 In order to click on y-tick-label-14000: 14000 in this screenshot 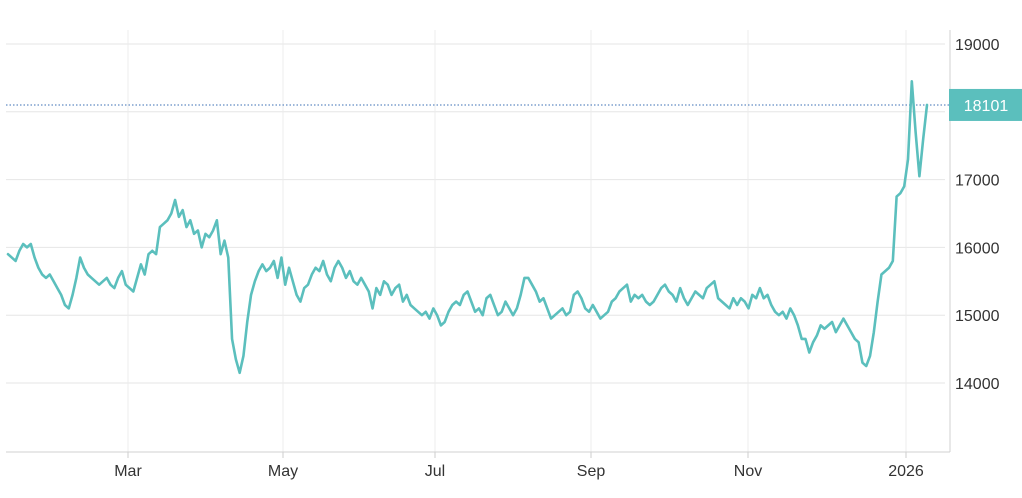, I will do `click(977, 384)`.